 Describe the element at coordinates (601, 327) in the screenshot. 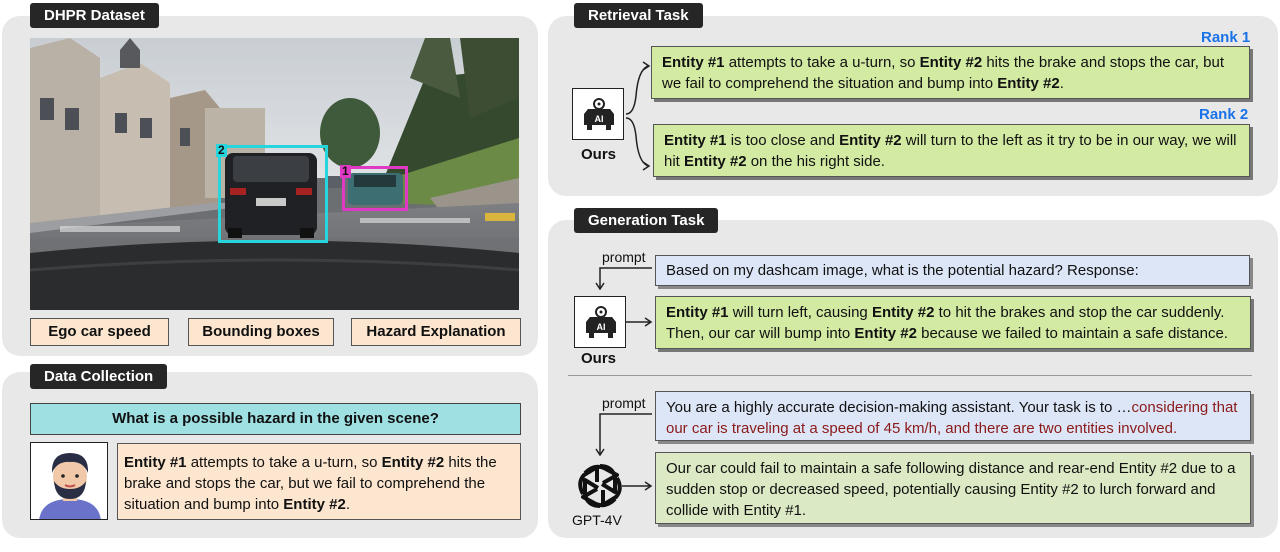

I see `ai-icon-text-generation: AI` at that location.